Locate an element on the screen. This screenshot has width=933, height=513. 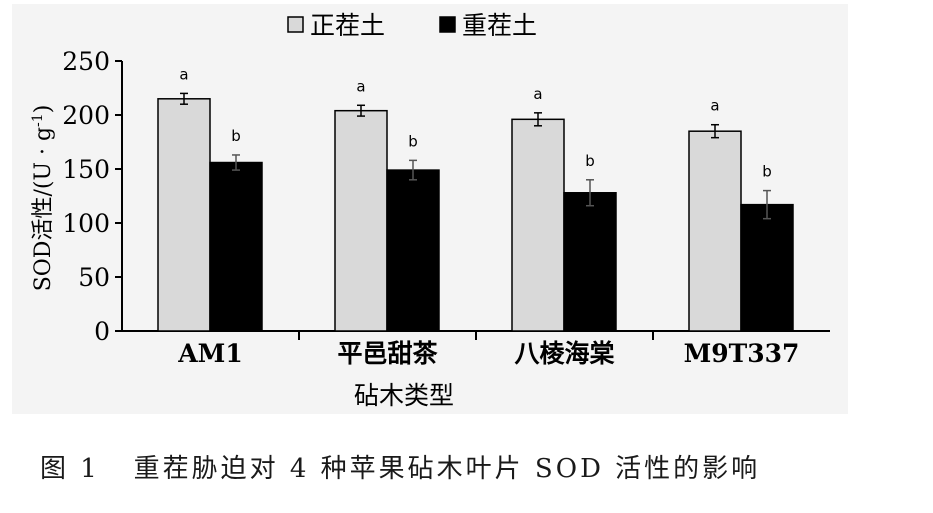
x-tick-label: 八棱海棠 is located at coordinates (564, 353).